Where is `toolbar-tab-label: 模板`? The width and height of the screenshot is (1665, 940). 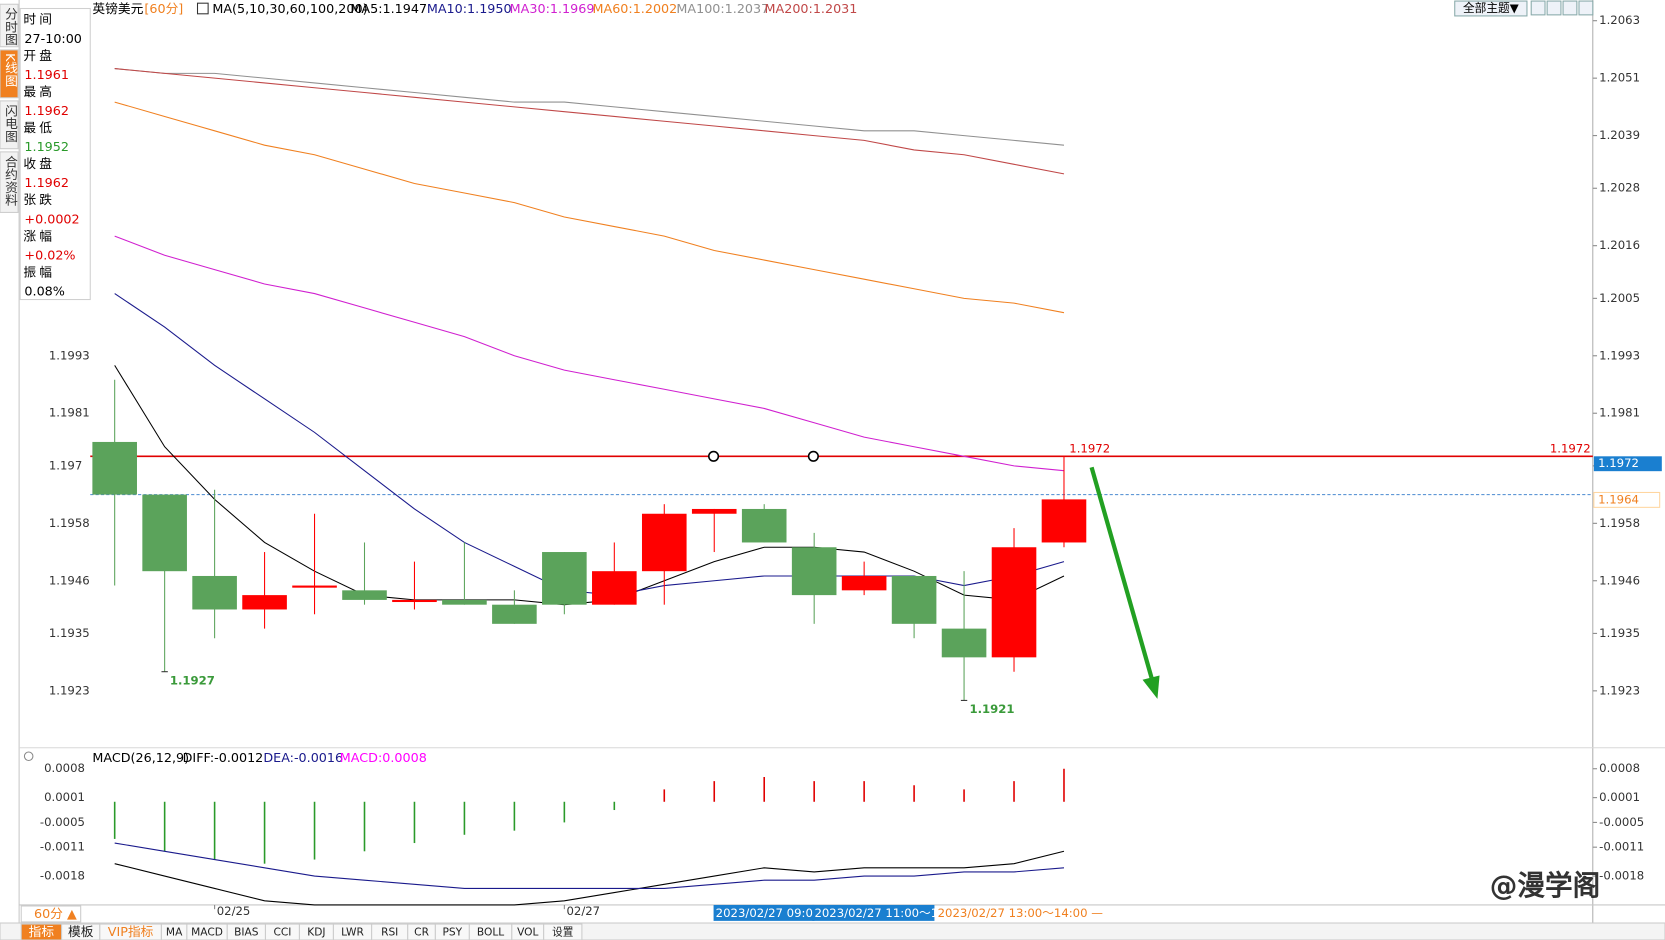 toolbar-tab-label: 模板 is located at coordinates (81, 932).